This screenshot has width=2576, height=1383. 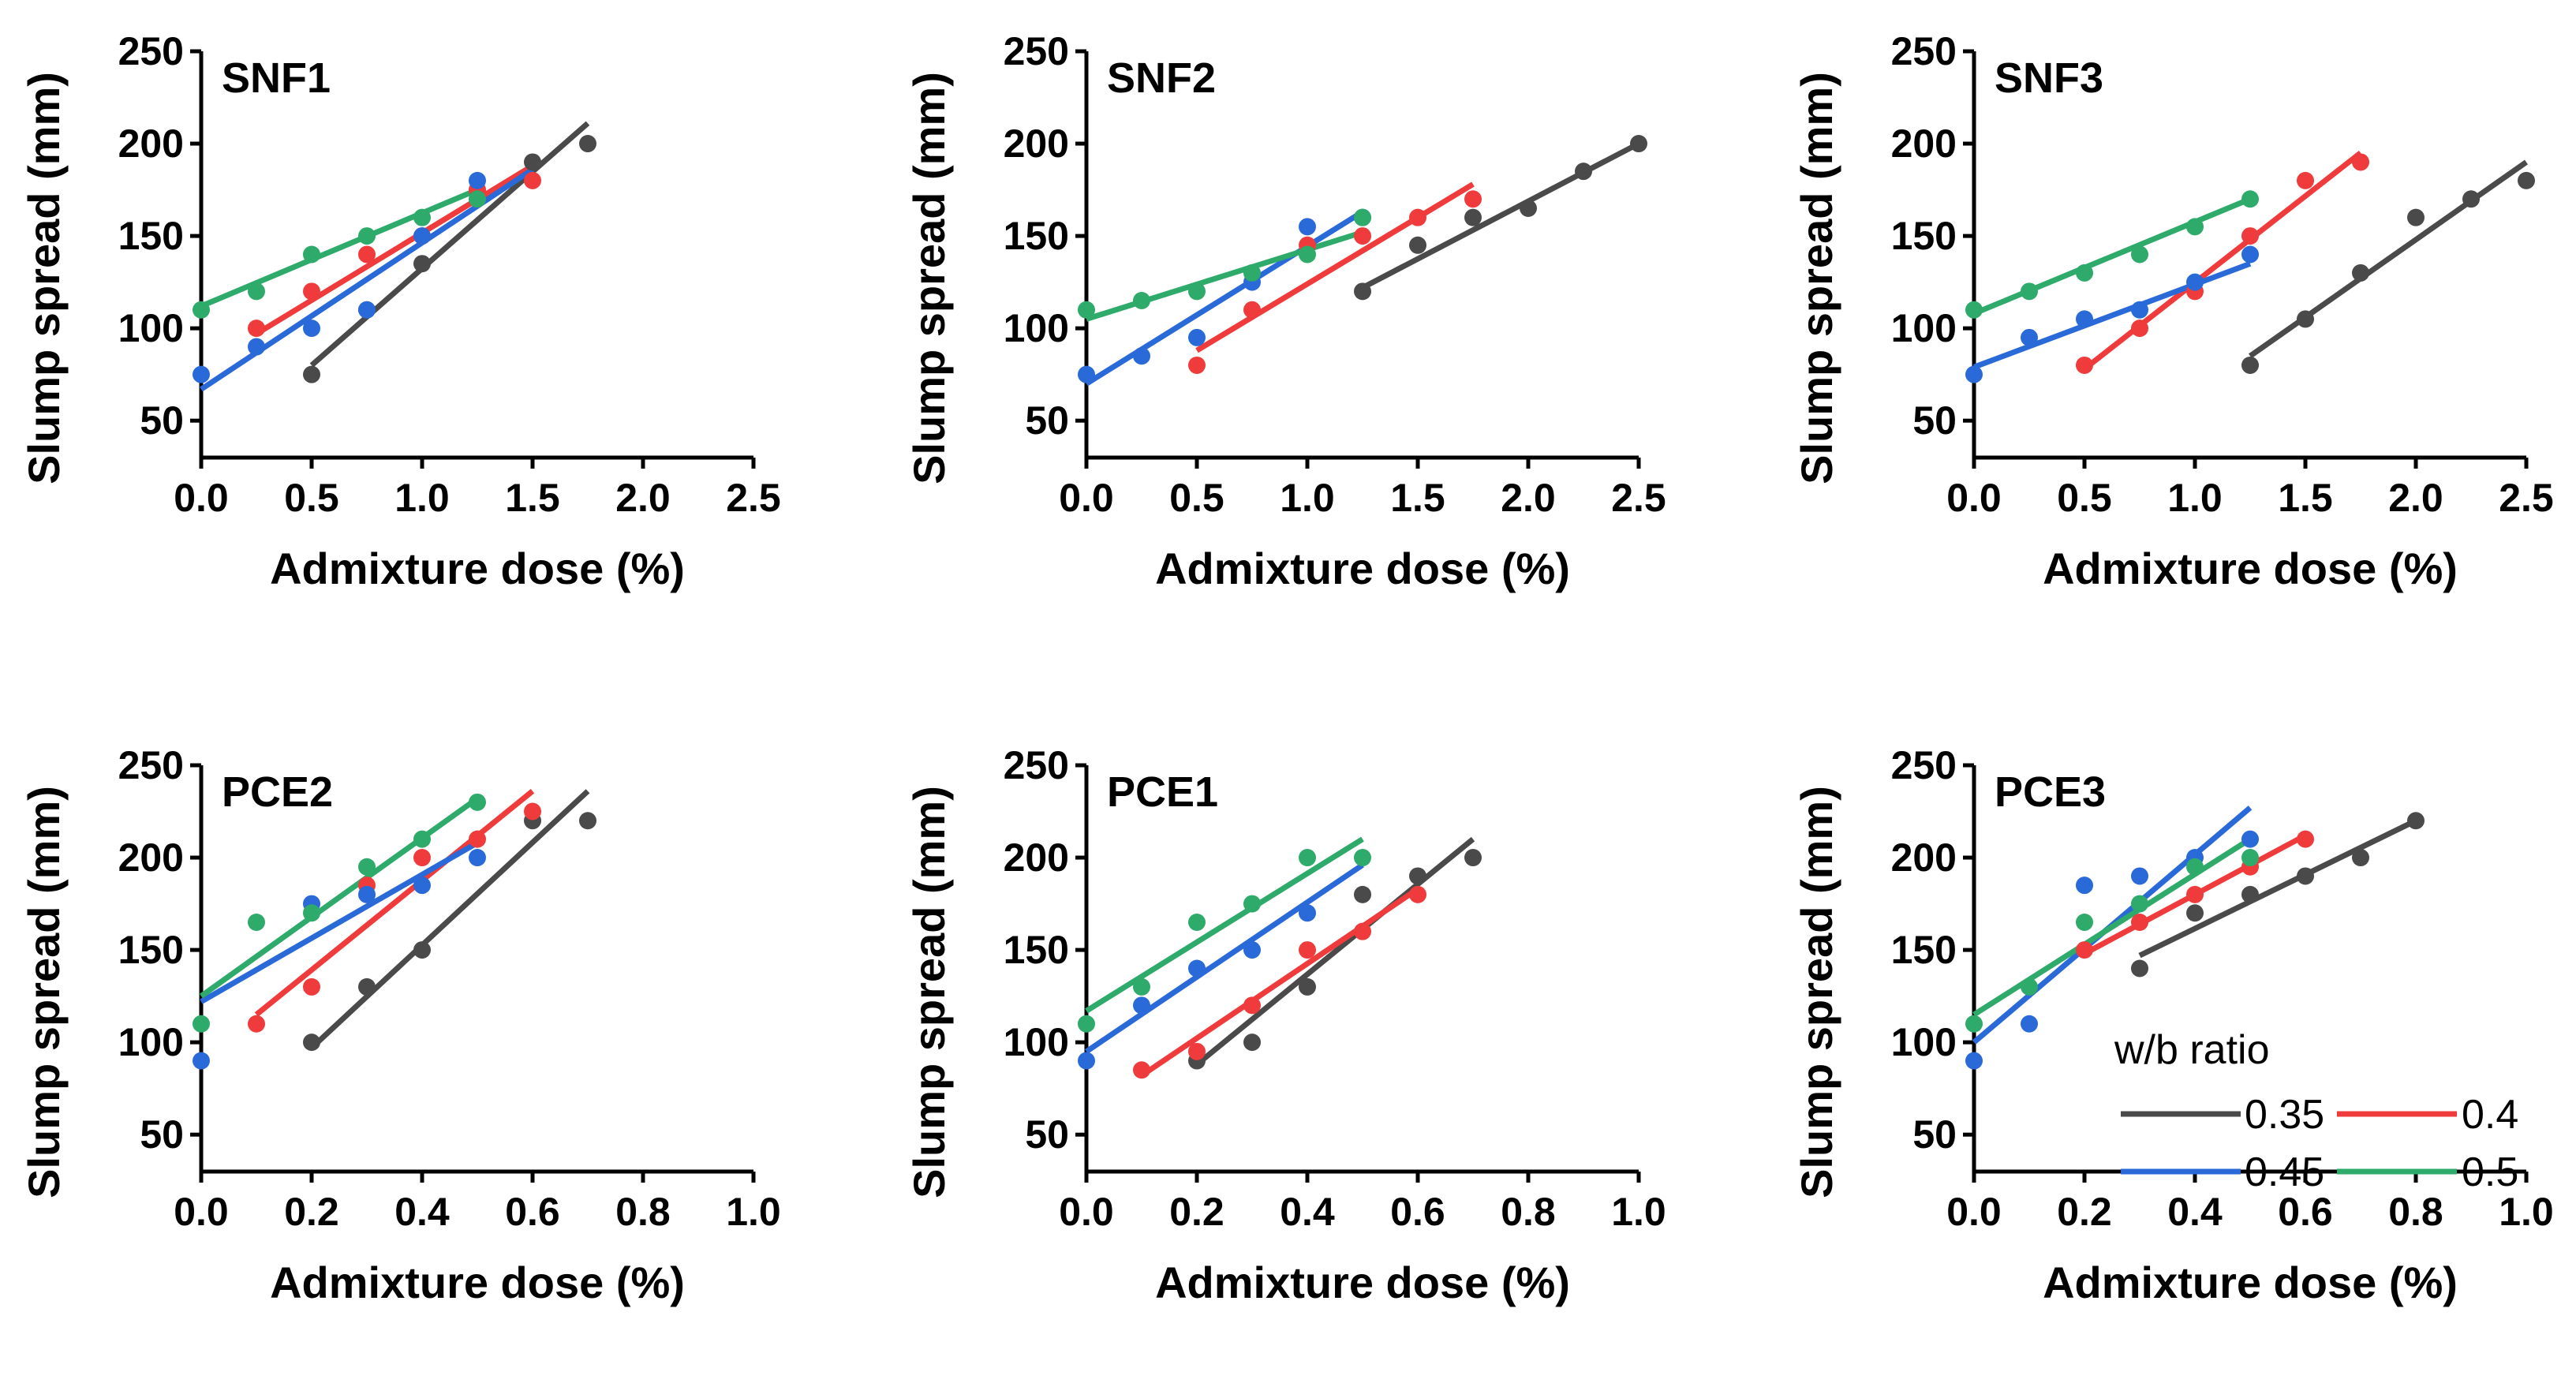 What do you see at coordinates (2316, 1111) in the screenshot?
I see `legend: w/b ratio 0.35 0.4 0.45 0.5` at bounding box center [2316, 1111].